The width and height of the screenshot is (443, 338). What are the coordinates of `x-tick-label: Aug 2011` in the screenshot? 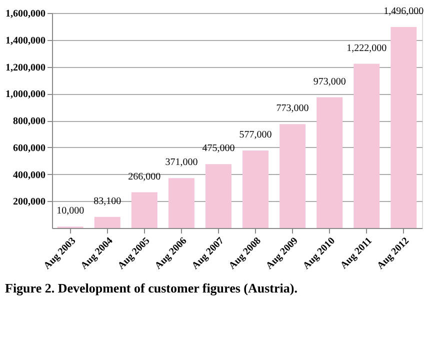 It's located at (356, 254).